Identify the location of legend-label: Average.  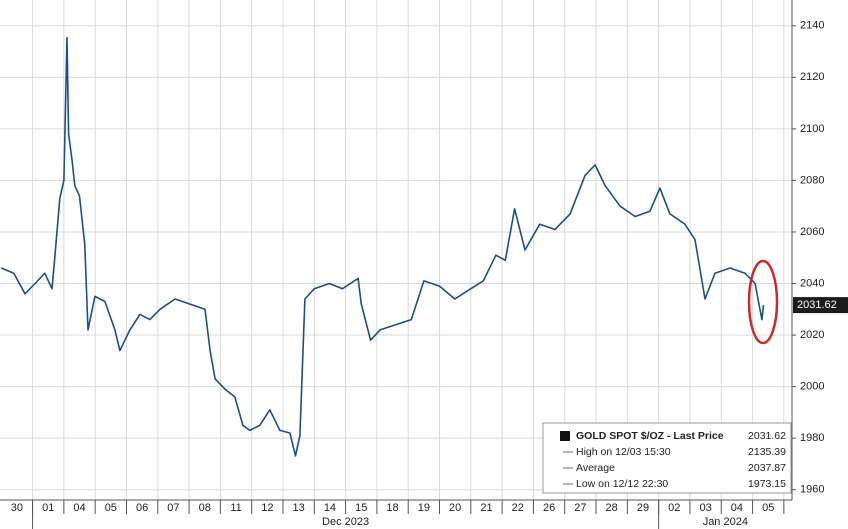
(595, 468).